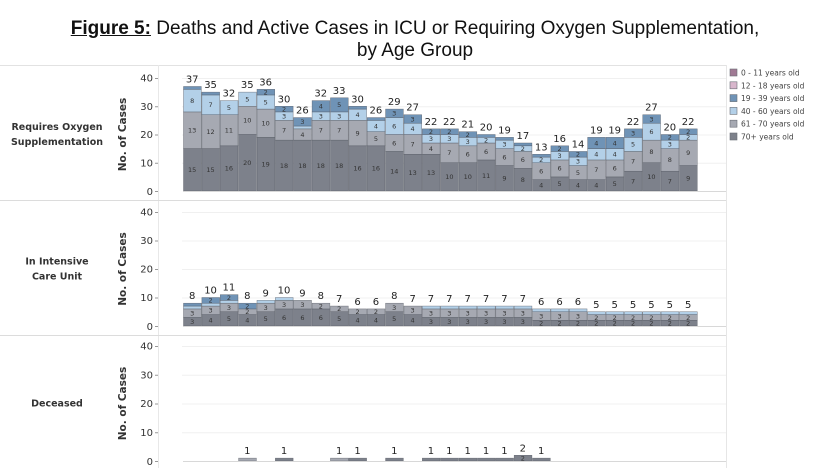 The image size is (830, 468). Describe the element at coordinates (320, 94) in the screenshot. I see `bar-total-label: 32` at that location.